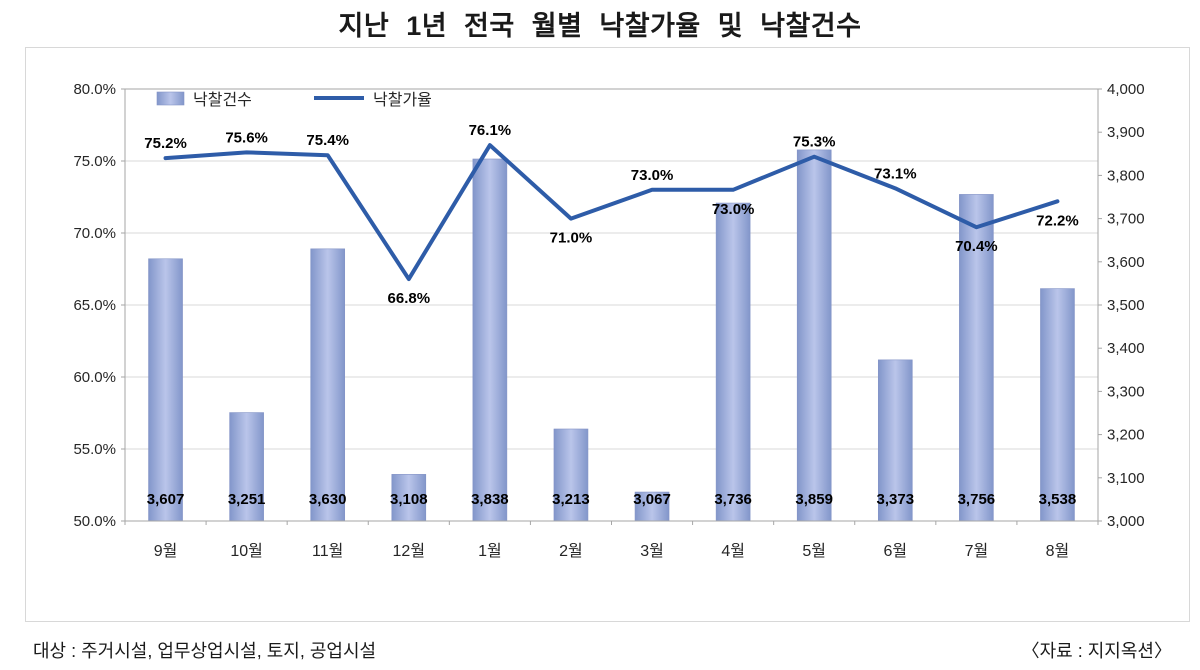 This screenshot has width=1200, height=670. I want to click on target-note: 대상 : 주거시설, 업무상업시설, 토지, 공업시설, so click(205, 651).